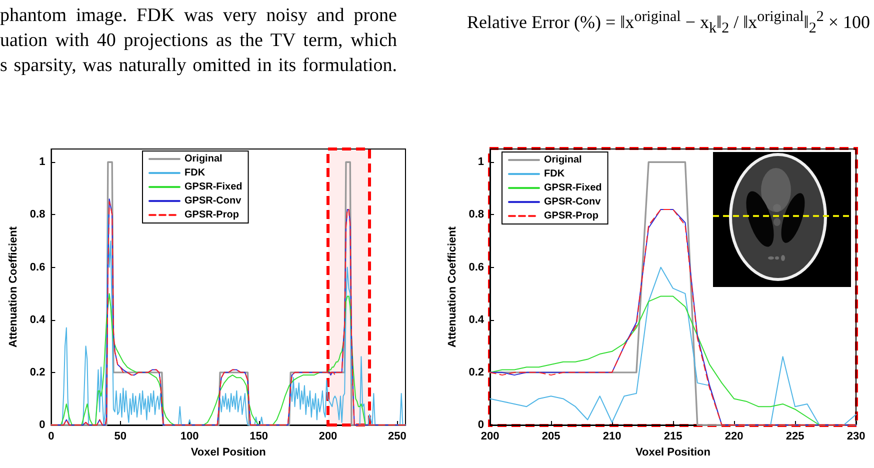 This screenshot has height=468, width=874. Describe the element at coordinates (612, 436) in the screenshot. I see `x-tick-label: 210` at that location.